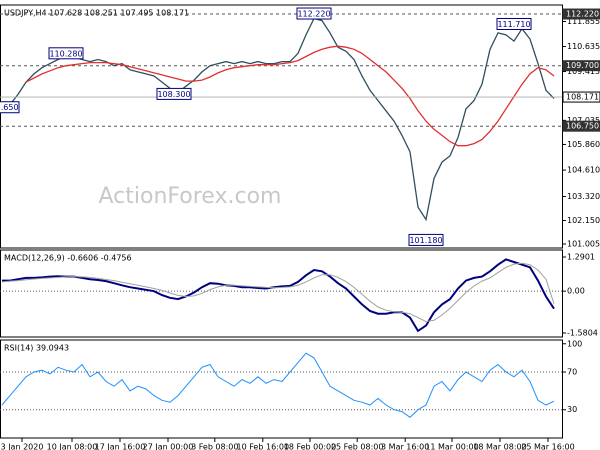 Image resolution: width=600 pixels, height=450 pixels. I want to click on annotation-label: 107.650, so click(9, 107).